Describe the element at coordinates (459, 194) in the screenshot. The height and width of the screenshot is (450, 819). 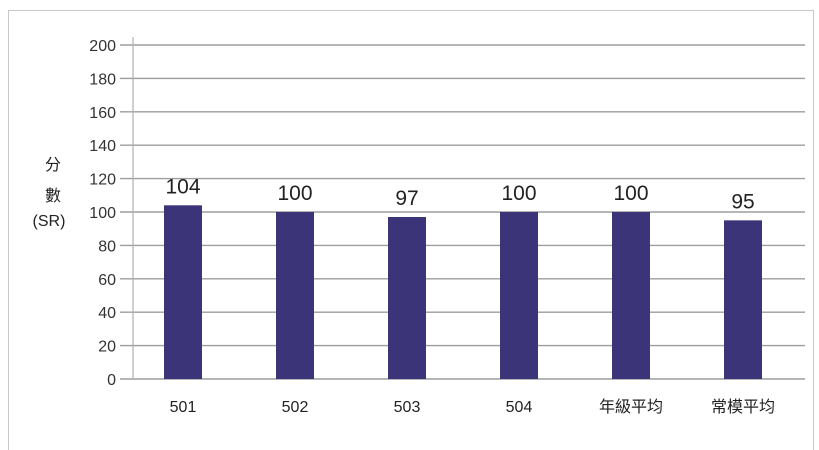
I see `data-labels: 104 100 97 100 100 95` at that location.